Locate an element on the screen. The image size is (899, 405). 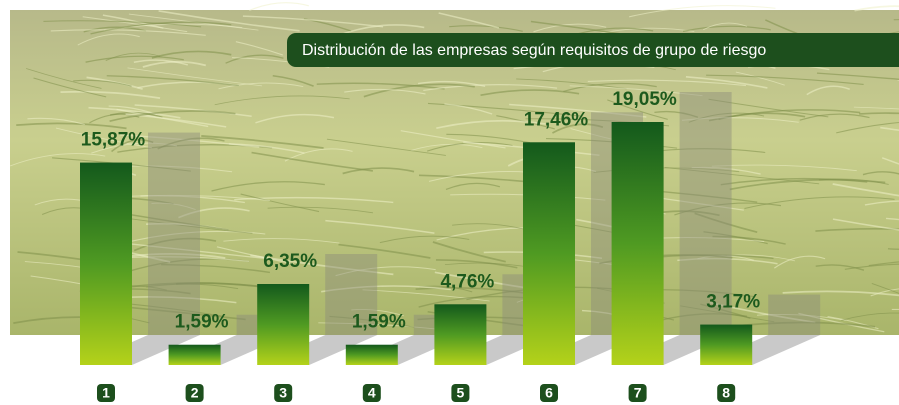
value-label: 1,59% is located at coordinates (379, 322).